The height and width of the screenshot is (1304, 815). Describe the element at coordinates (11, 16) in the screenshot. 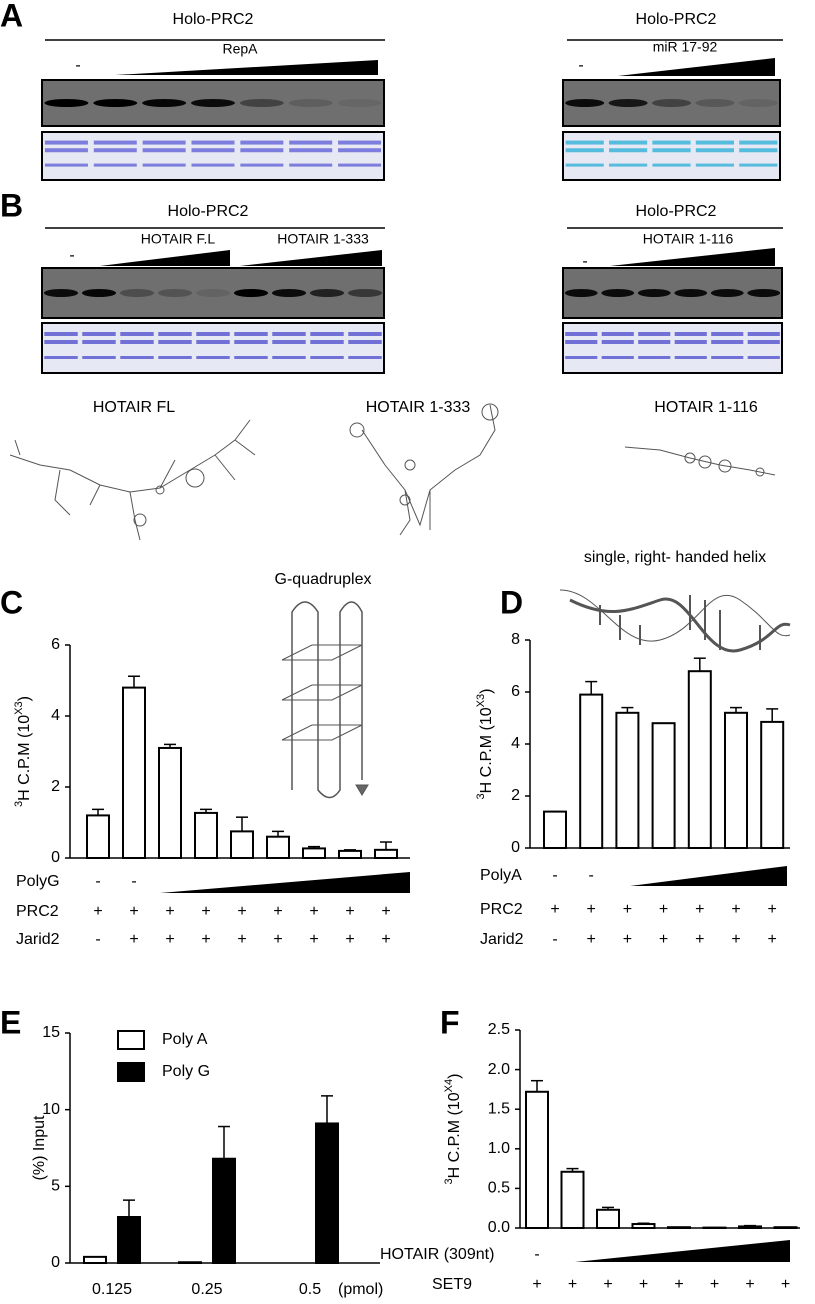

I see `panel-label: A` at that location.